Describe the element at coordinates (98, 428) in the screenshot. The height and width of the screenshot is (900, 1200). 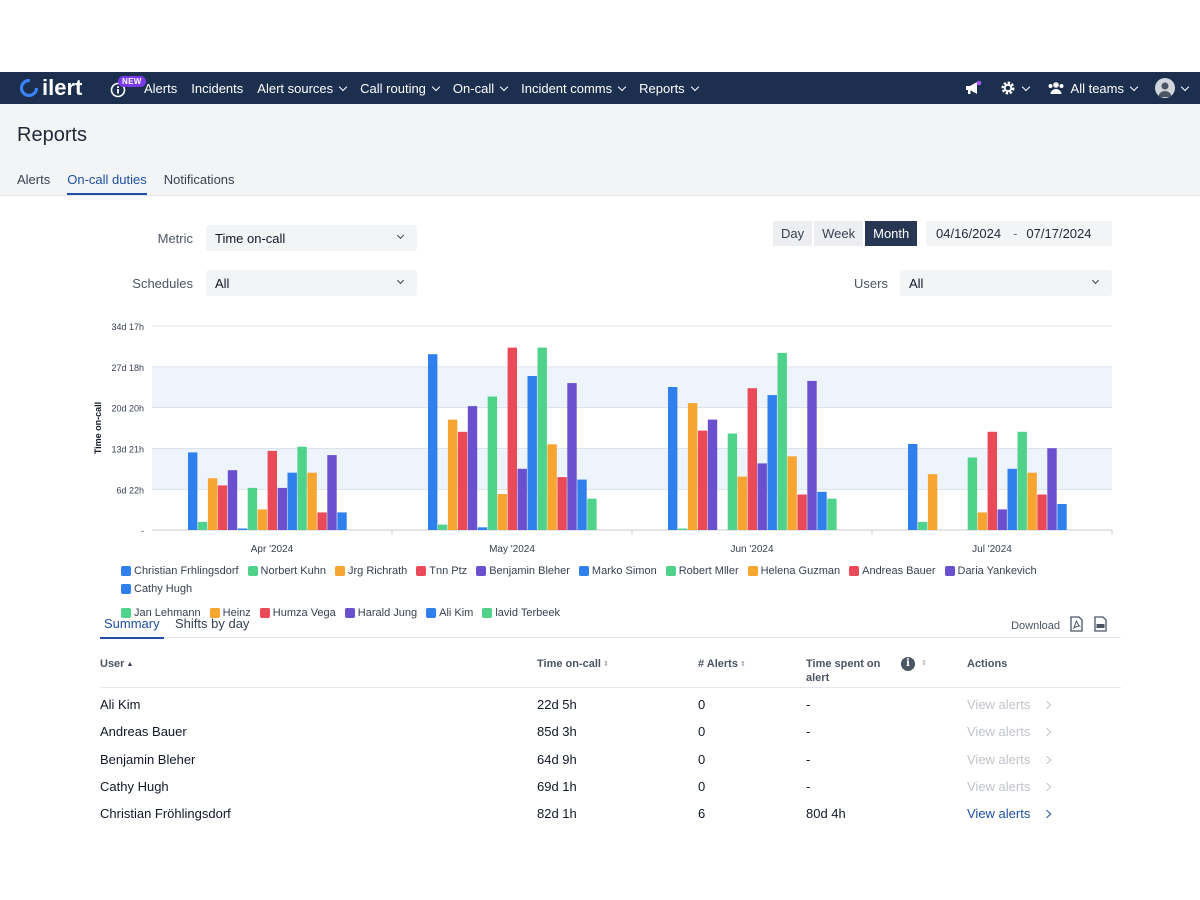
I see `y-axis-label: Time on-call` at that location.